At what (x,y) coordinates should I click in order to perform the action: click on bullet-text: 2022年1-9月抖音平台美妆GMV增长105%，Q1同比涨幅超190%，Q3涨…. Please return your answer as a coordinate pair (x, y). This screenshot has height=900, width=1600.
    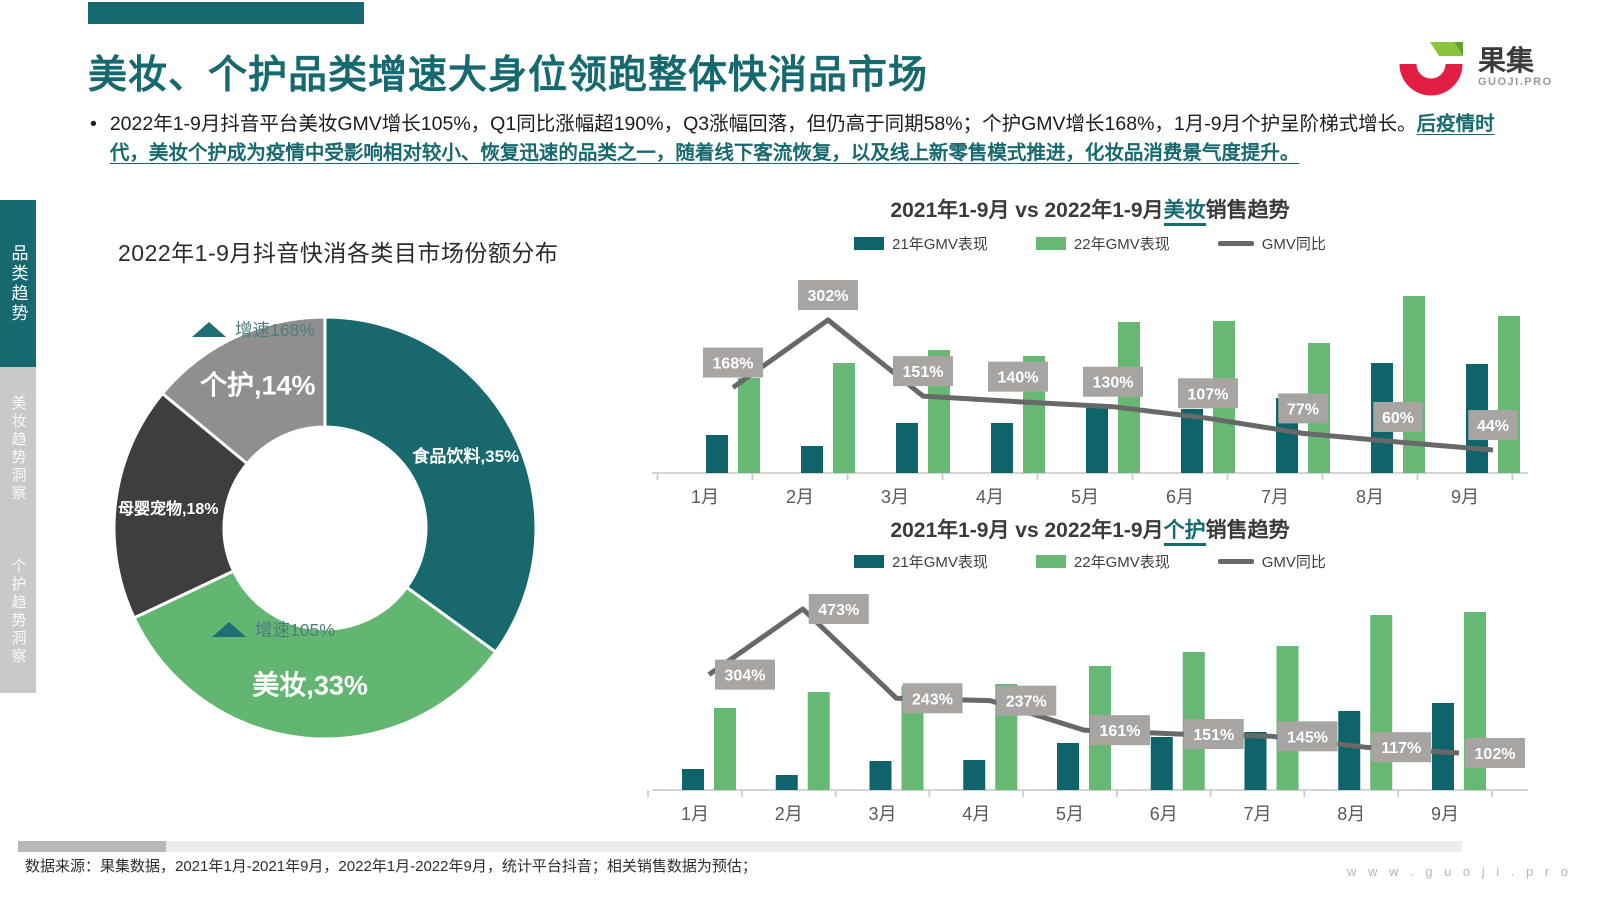
    Looking at the image, I should click on (819, 138).